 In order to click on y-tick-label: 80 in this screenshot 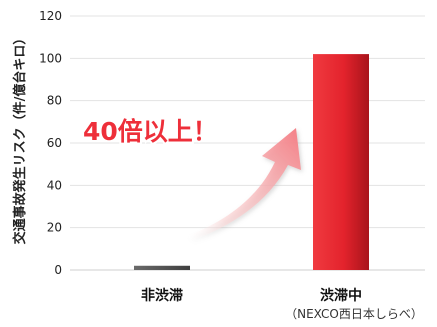, I will do `click(54, 101)`.